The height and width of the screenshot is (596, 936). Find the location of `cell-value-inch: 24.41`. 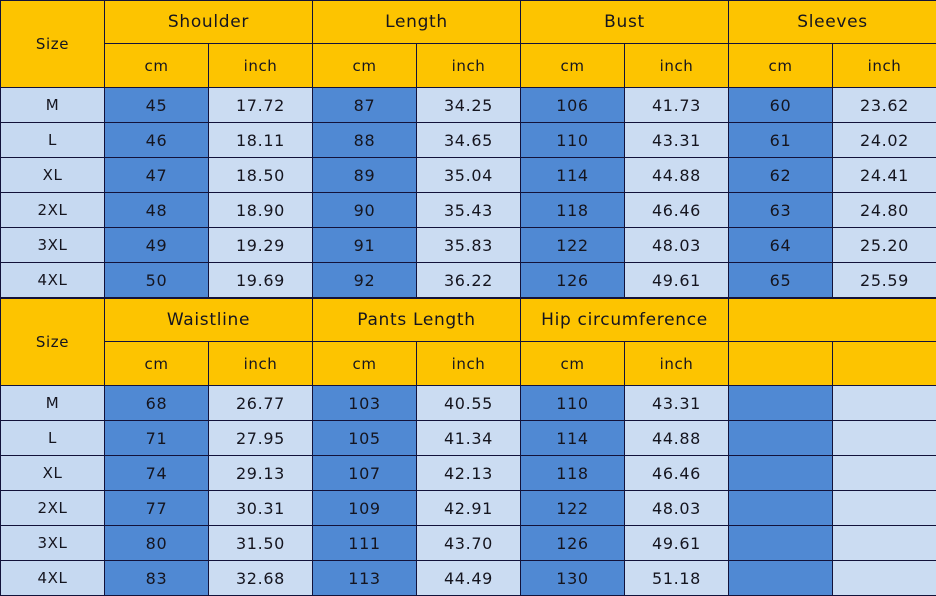

cell-value-inch: 24.41 is located at coordinates (884, 175).